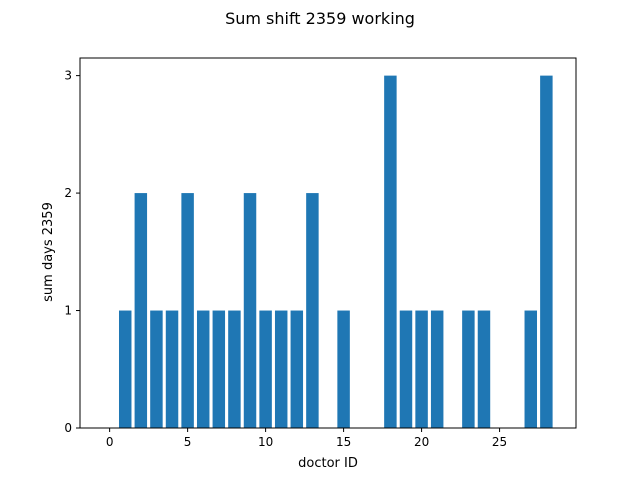 The width and height of the screenshot is (640, 480). Describe the element at coordinates (320, 18) in the screenshot. I see `chart-title: Sum shift 2359 working` at that location.